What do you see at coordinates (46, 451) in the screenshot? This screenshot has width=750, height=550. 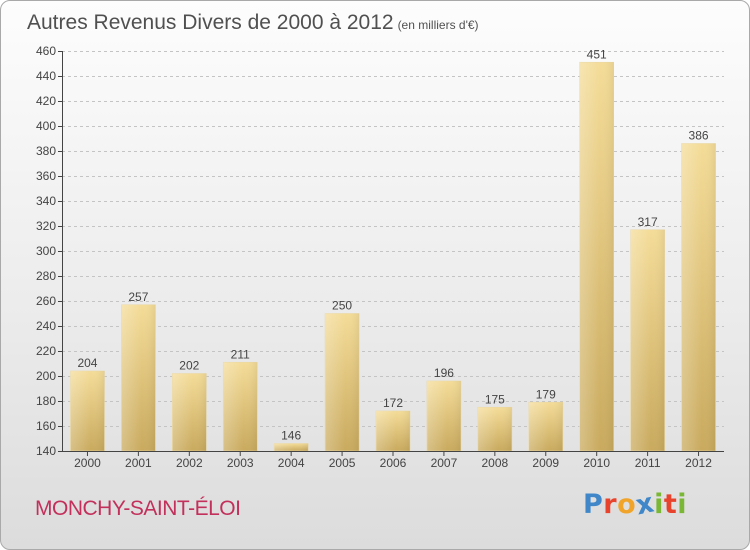 I see `y-tick-label-140: 140` at bounding box center [46, 451].